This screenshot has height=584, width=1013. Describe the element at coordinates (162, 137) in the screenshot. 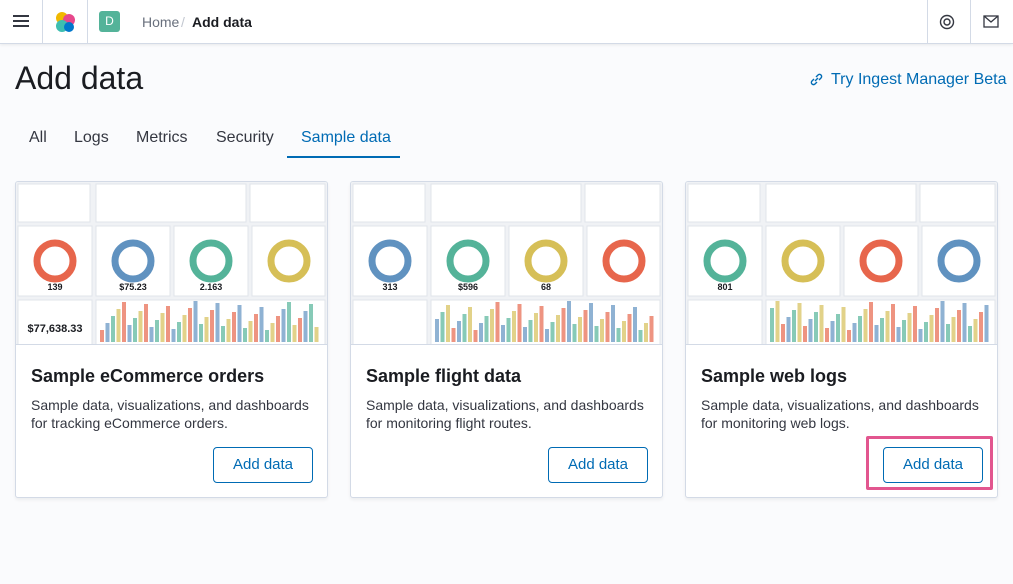

I see `tab: Metrics` at that location.